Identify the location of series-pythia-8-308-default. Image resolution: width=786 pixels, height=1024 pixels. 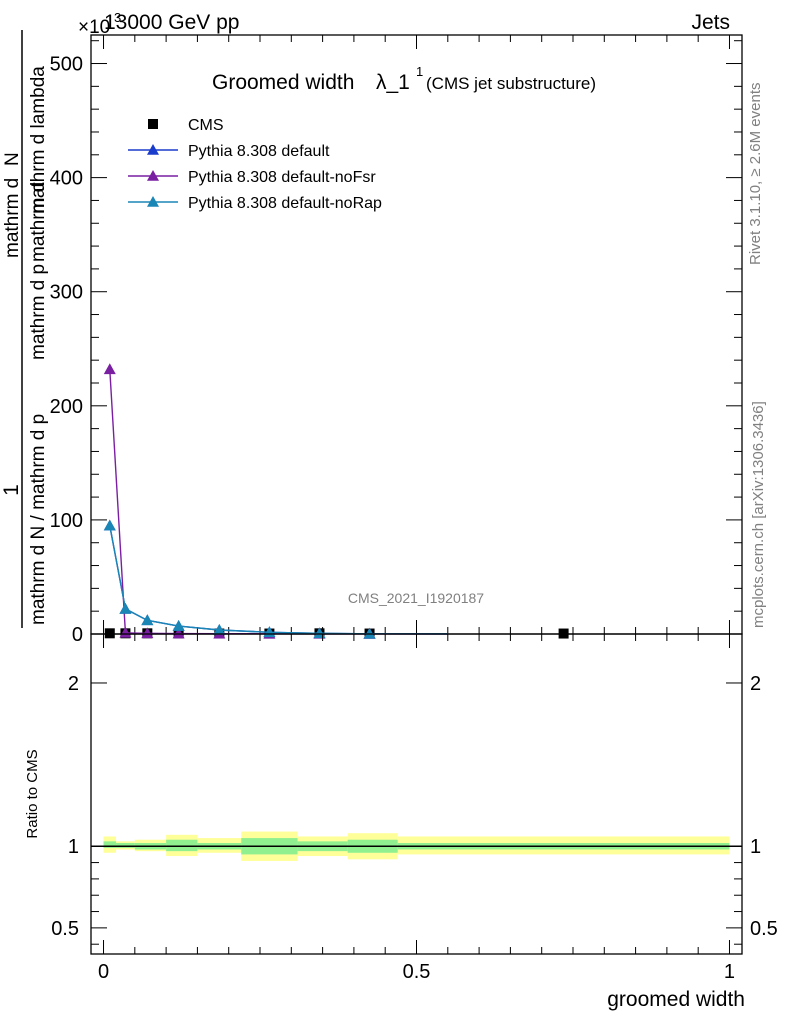
(275, 579).